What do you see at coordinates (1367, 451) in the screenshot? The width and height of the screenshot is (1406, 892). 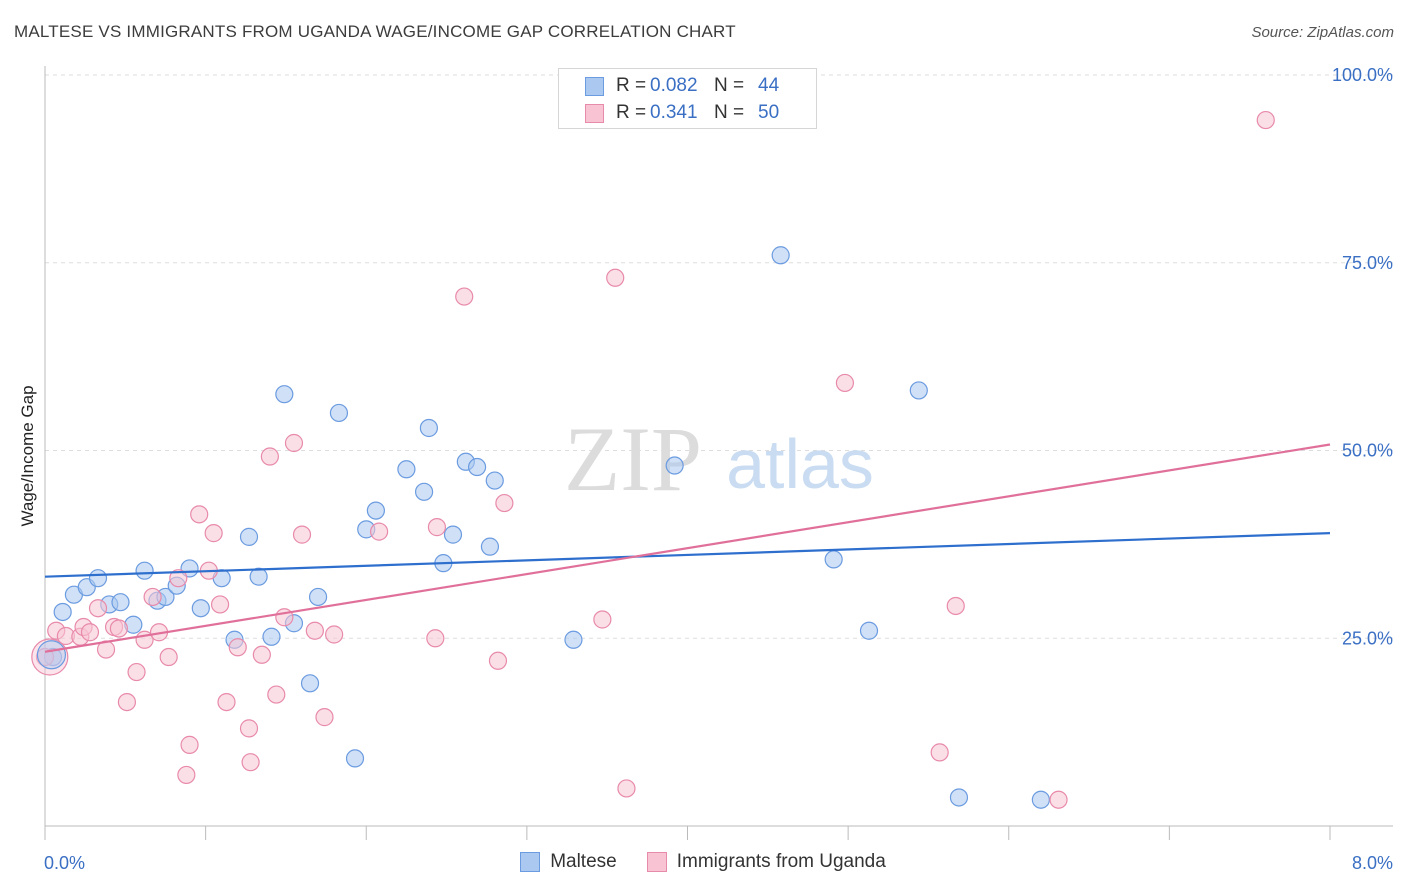 I see `y-tick-label: 50.0%` at bounding box center [1367, 451].